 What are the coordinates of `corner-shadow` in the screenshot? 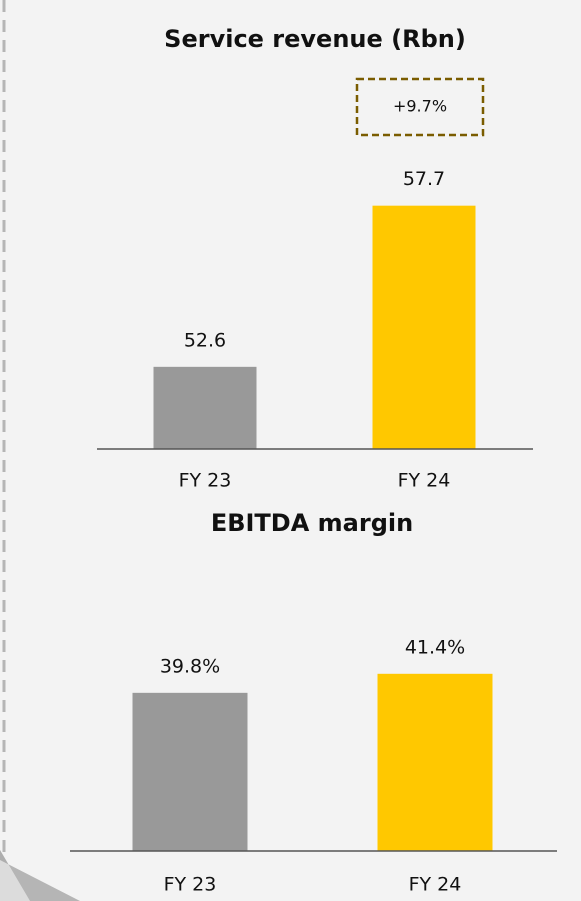 It's located at (40, 875).